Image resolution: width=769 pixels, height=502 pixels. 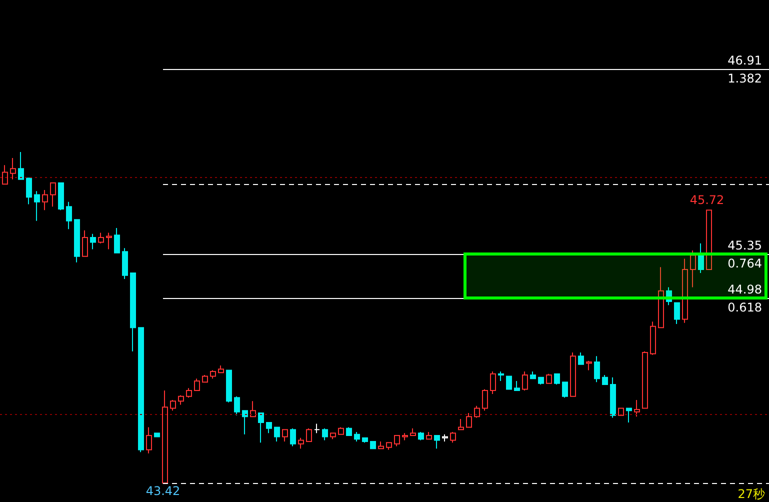 What do you see at coordinates (745, 245) in the screenshot?
I see `ref-line-label: 45.35` at bounding box center [745, 245].